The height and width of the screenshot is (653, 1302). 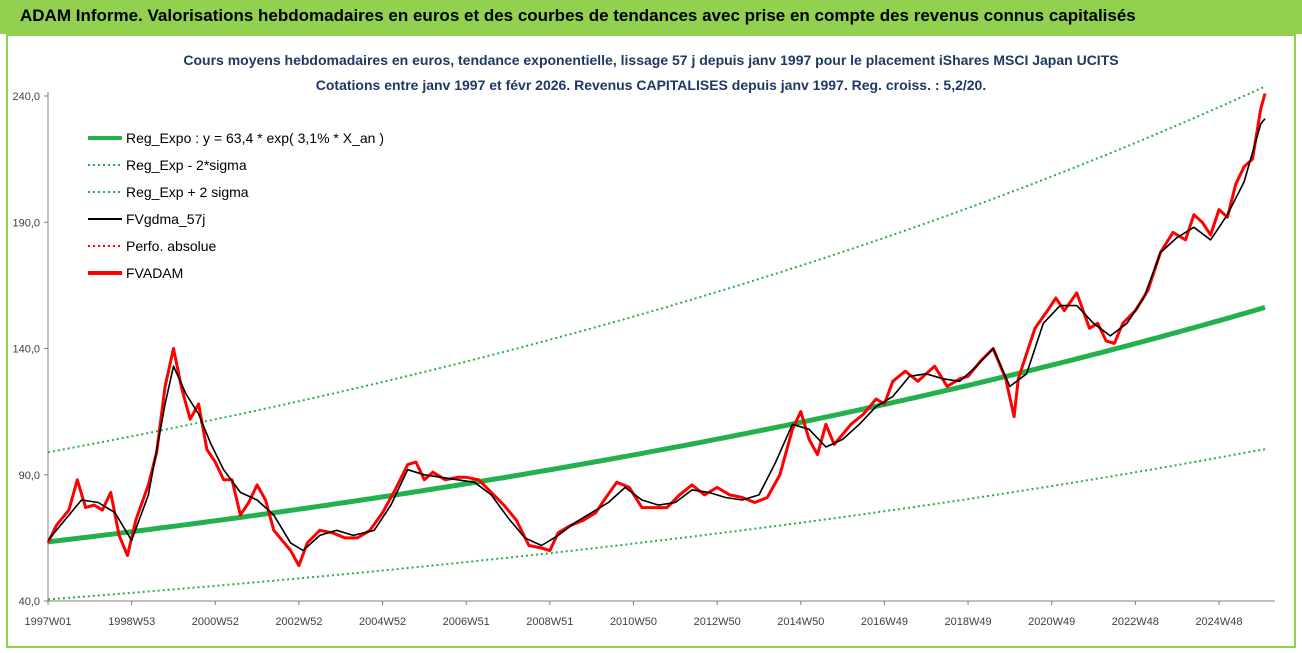 I want to click on x-tick-label: 2006W51, so click(x=466, y=622).